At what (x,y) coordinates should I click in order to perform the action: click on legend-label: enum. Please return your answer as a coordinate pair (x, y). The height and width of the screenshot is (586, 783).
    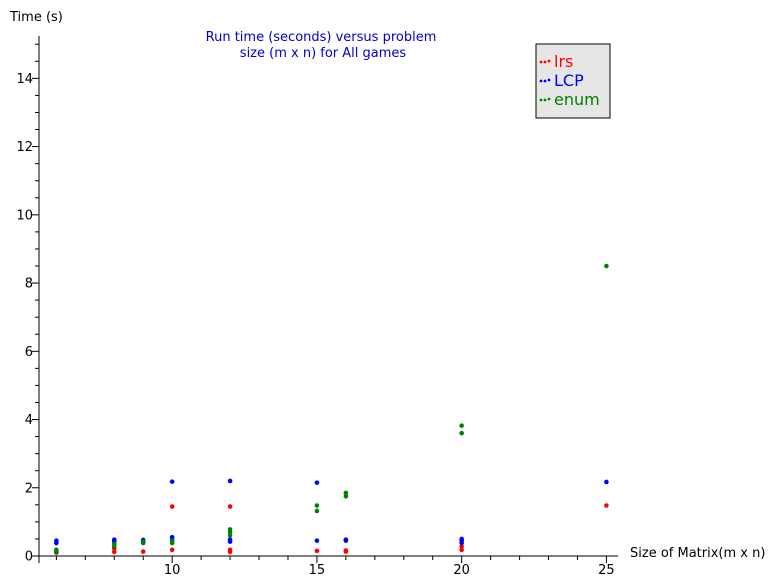
    Looking at the image, I should click on (577, 99).